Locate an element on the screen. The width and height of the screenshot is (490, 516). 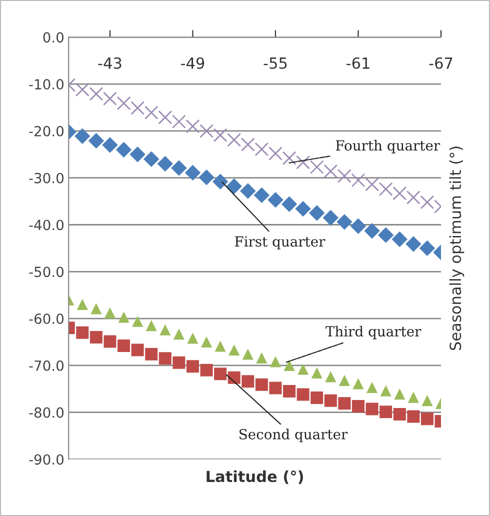
y-tick-label: -20.0 is located at coordinates (46, 131).